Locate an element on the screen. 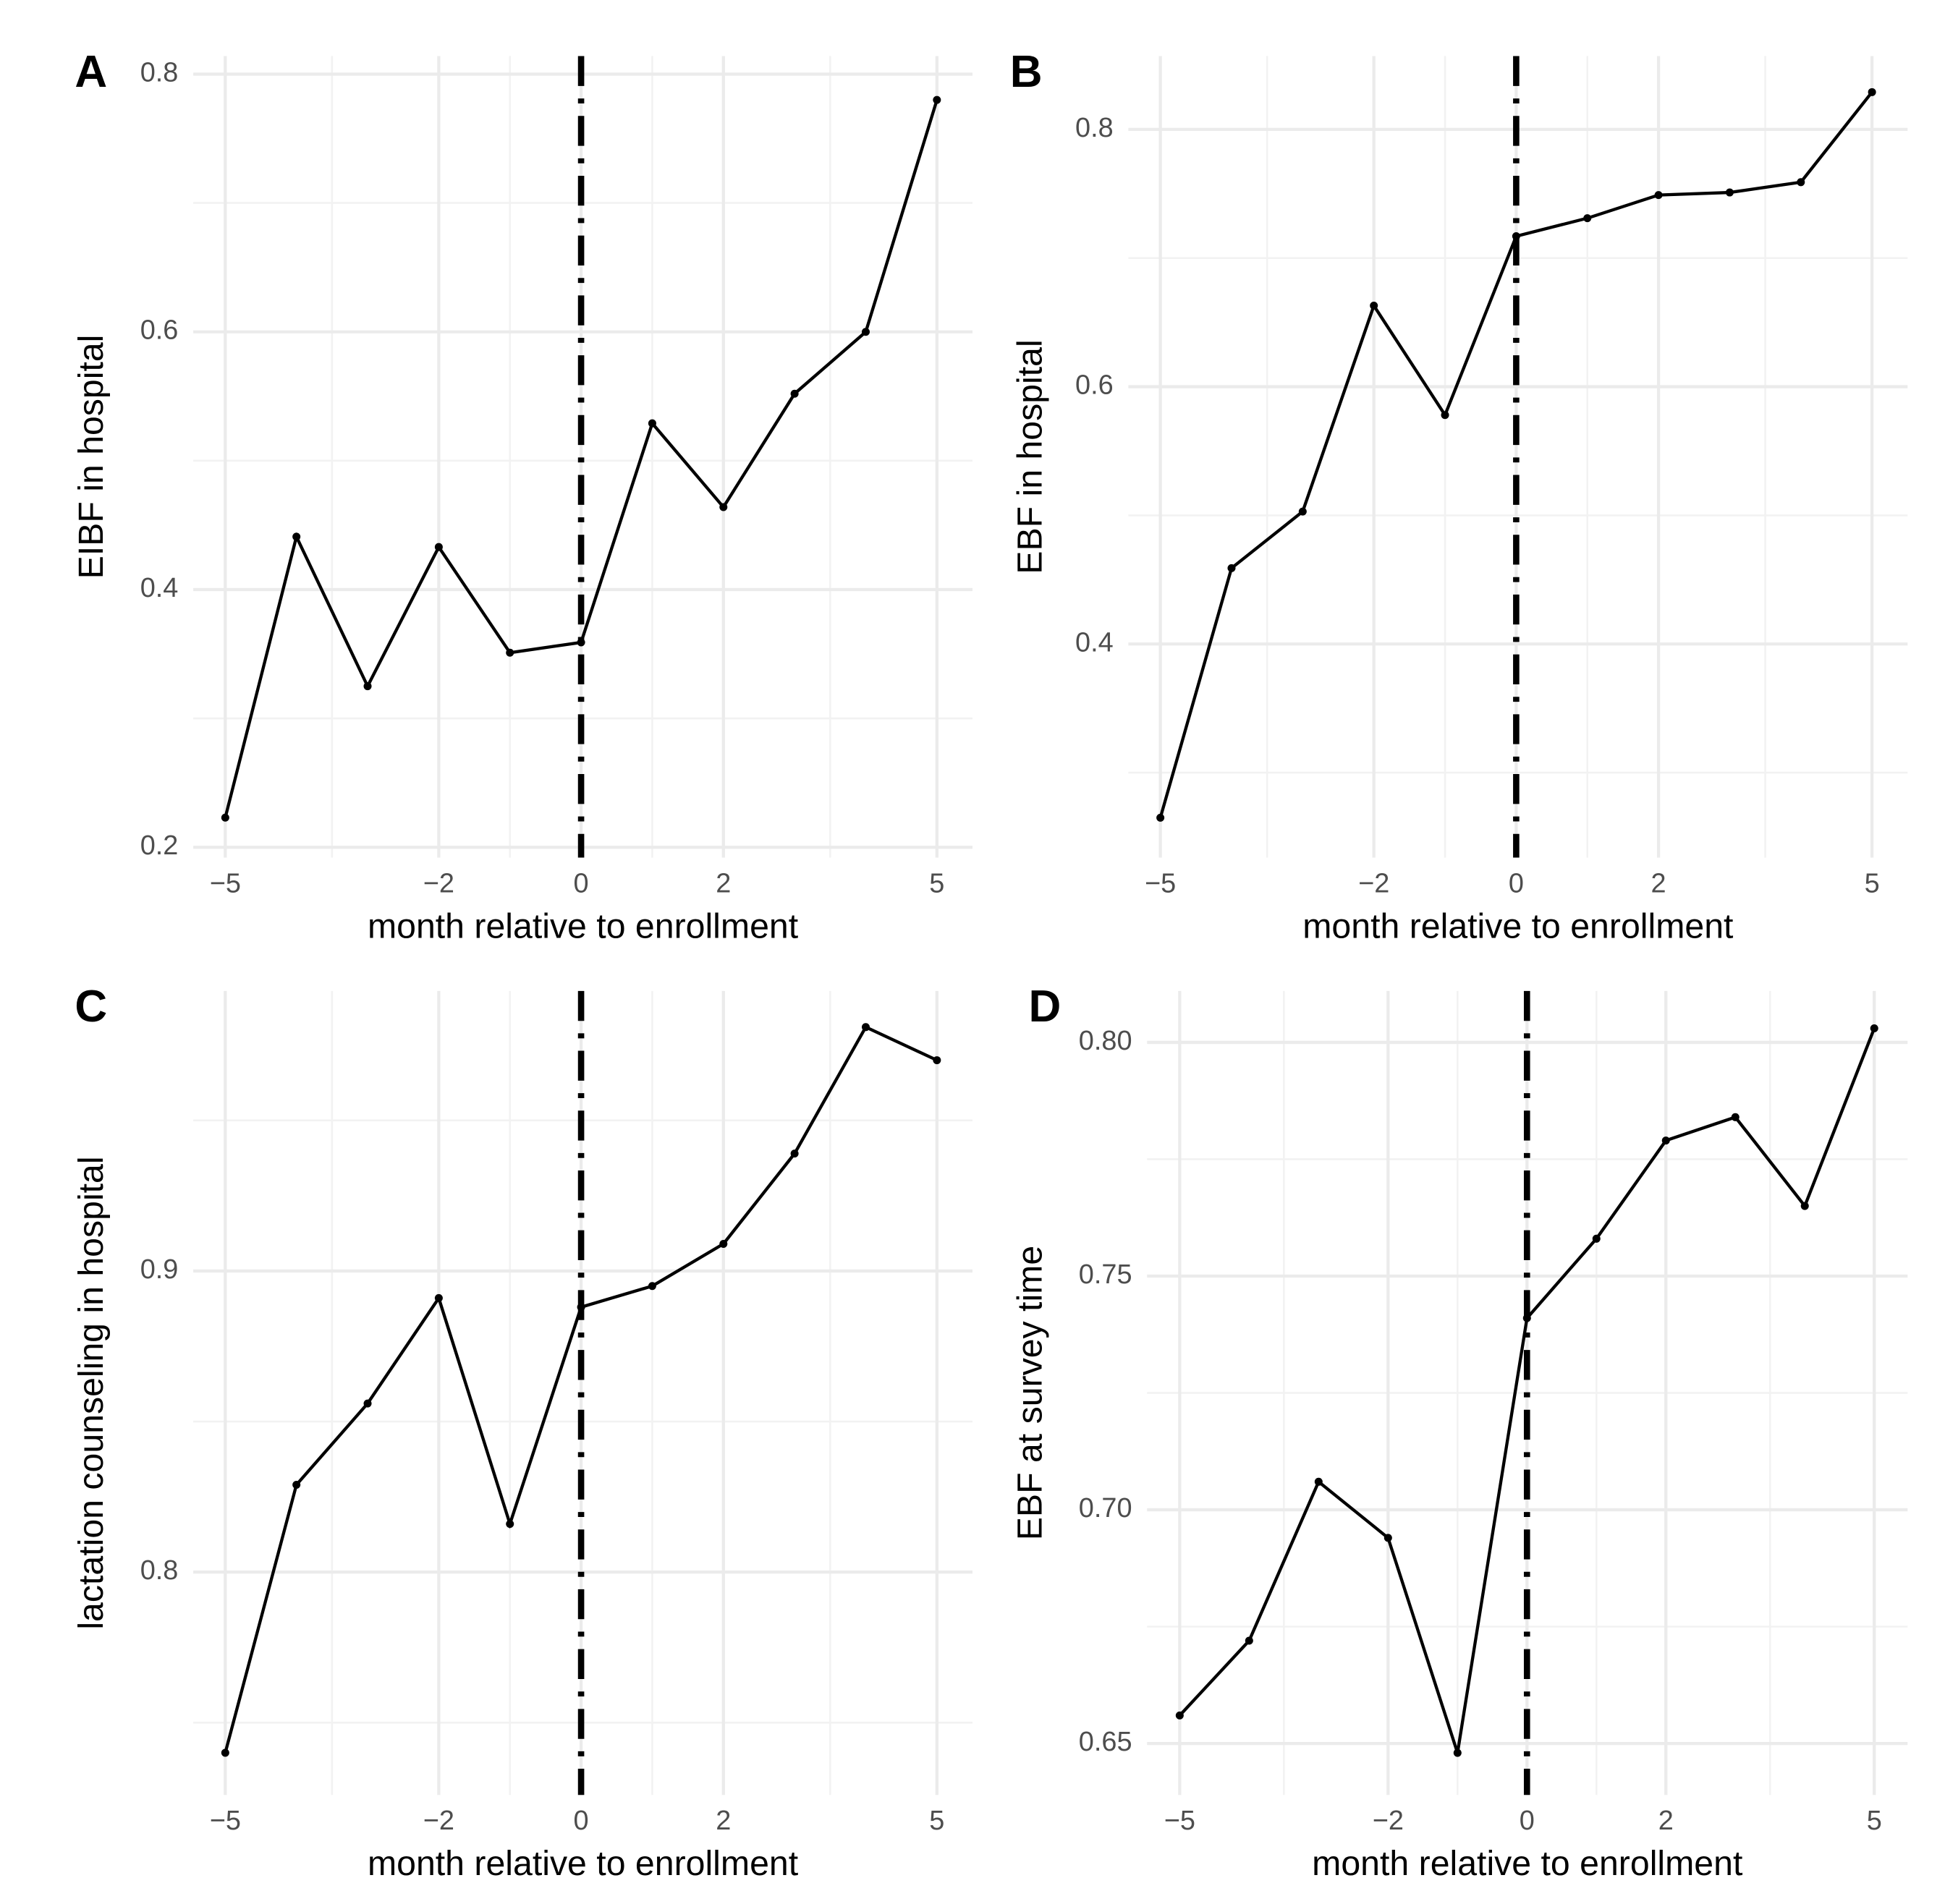 The width and height of the screenshot is (1945, 1904). y-tick-label: 0.9 is located at coordinates (159, 1269).